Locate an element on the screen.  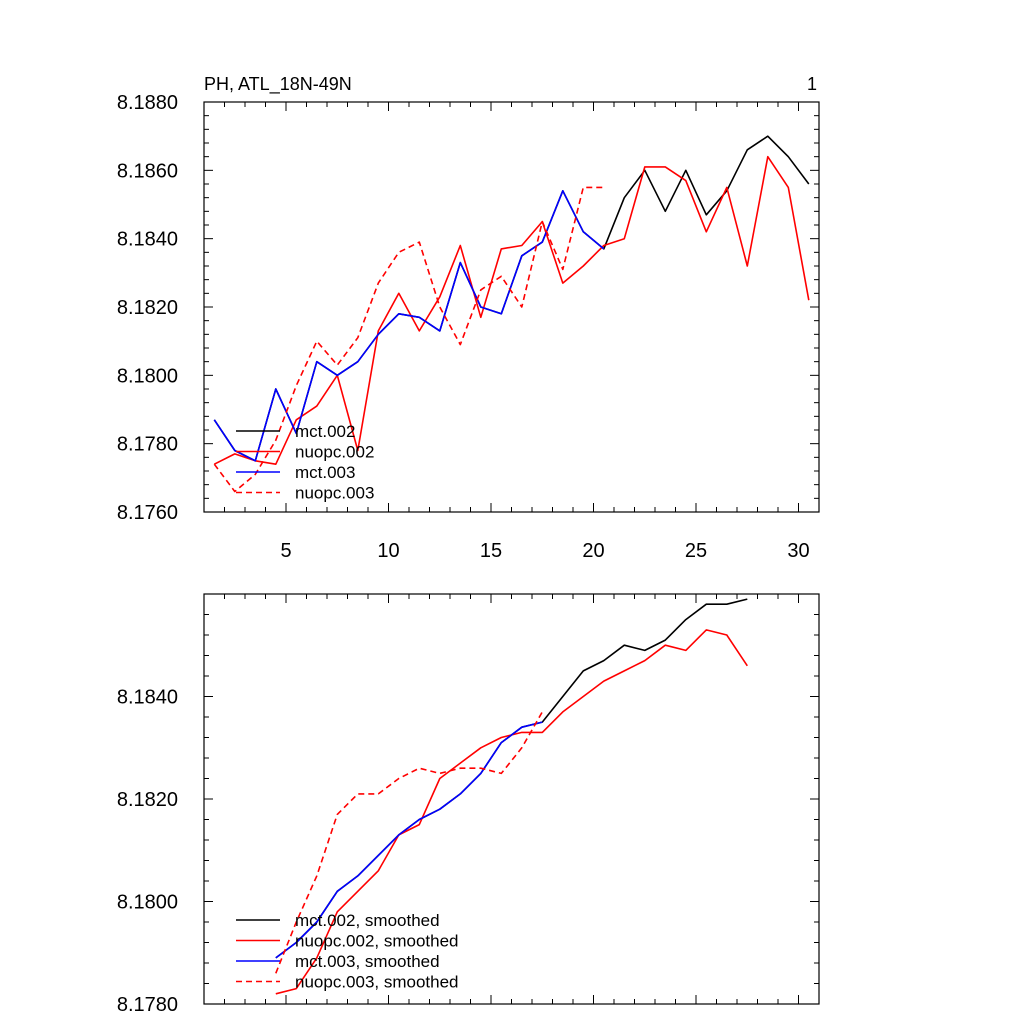
x-tick-label: 20 is located at coordinates (593, 551).